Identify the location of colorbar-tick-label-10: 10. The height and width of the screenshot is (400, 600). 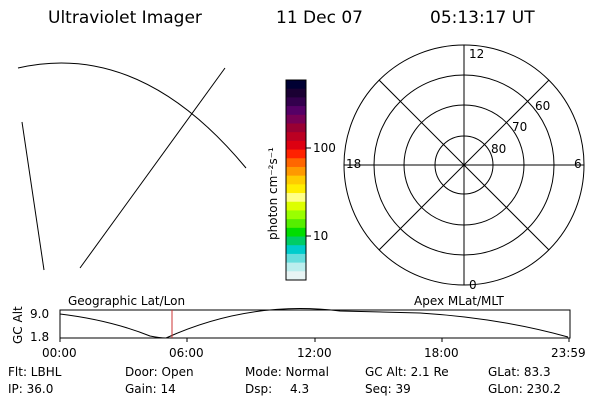
(320, 236).